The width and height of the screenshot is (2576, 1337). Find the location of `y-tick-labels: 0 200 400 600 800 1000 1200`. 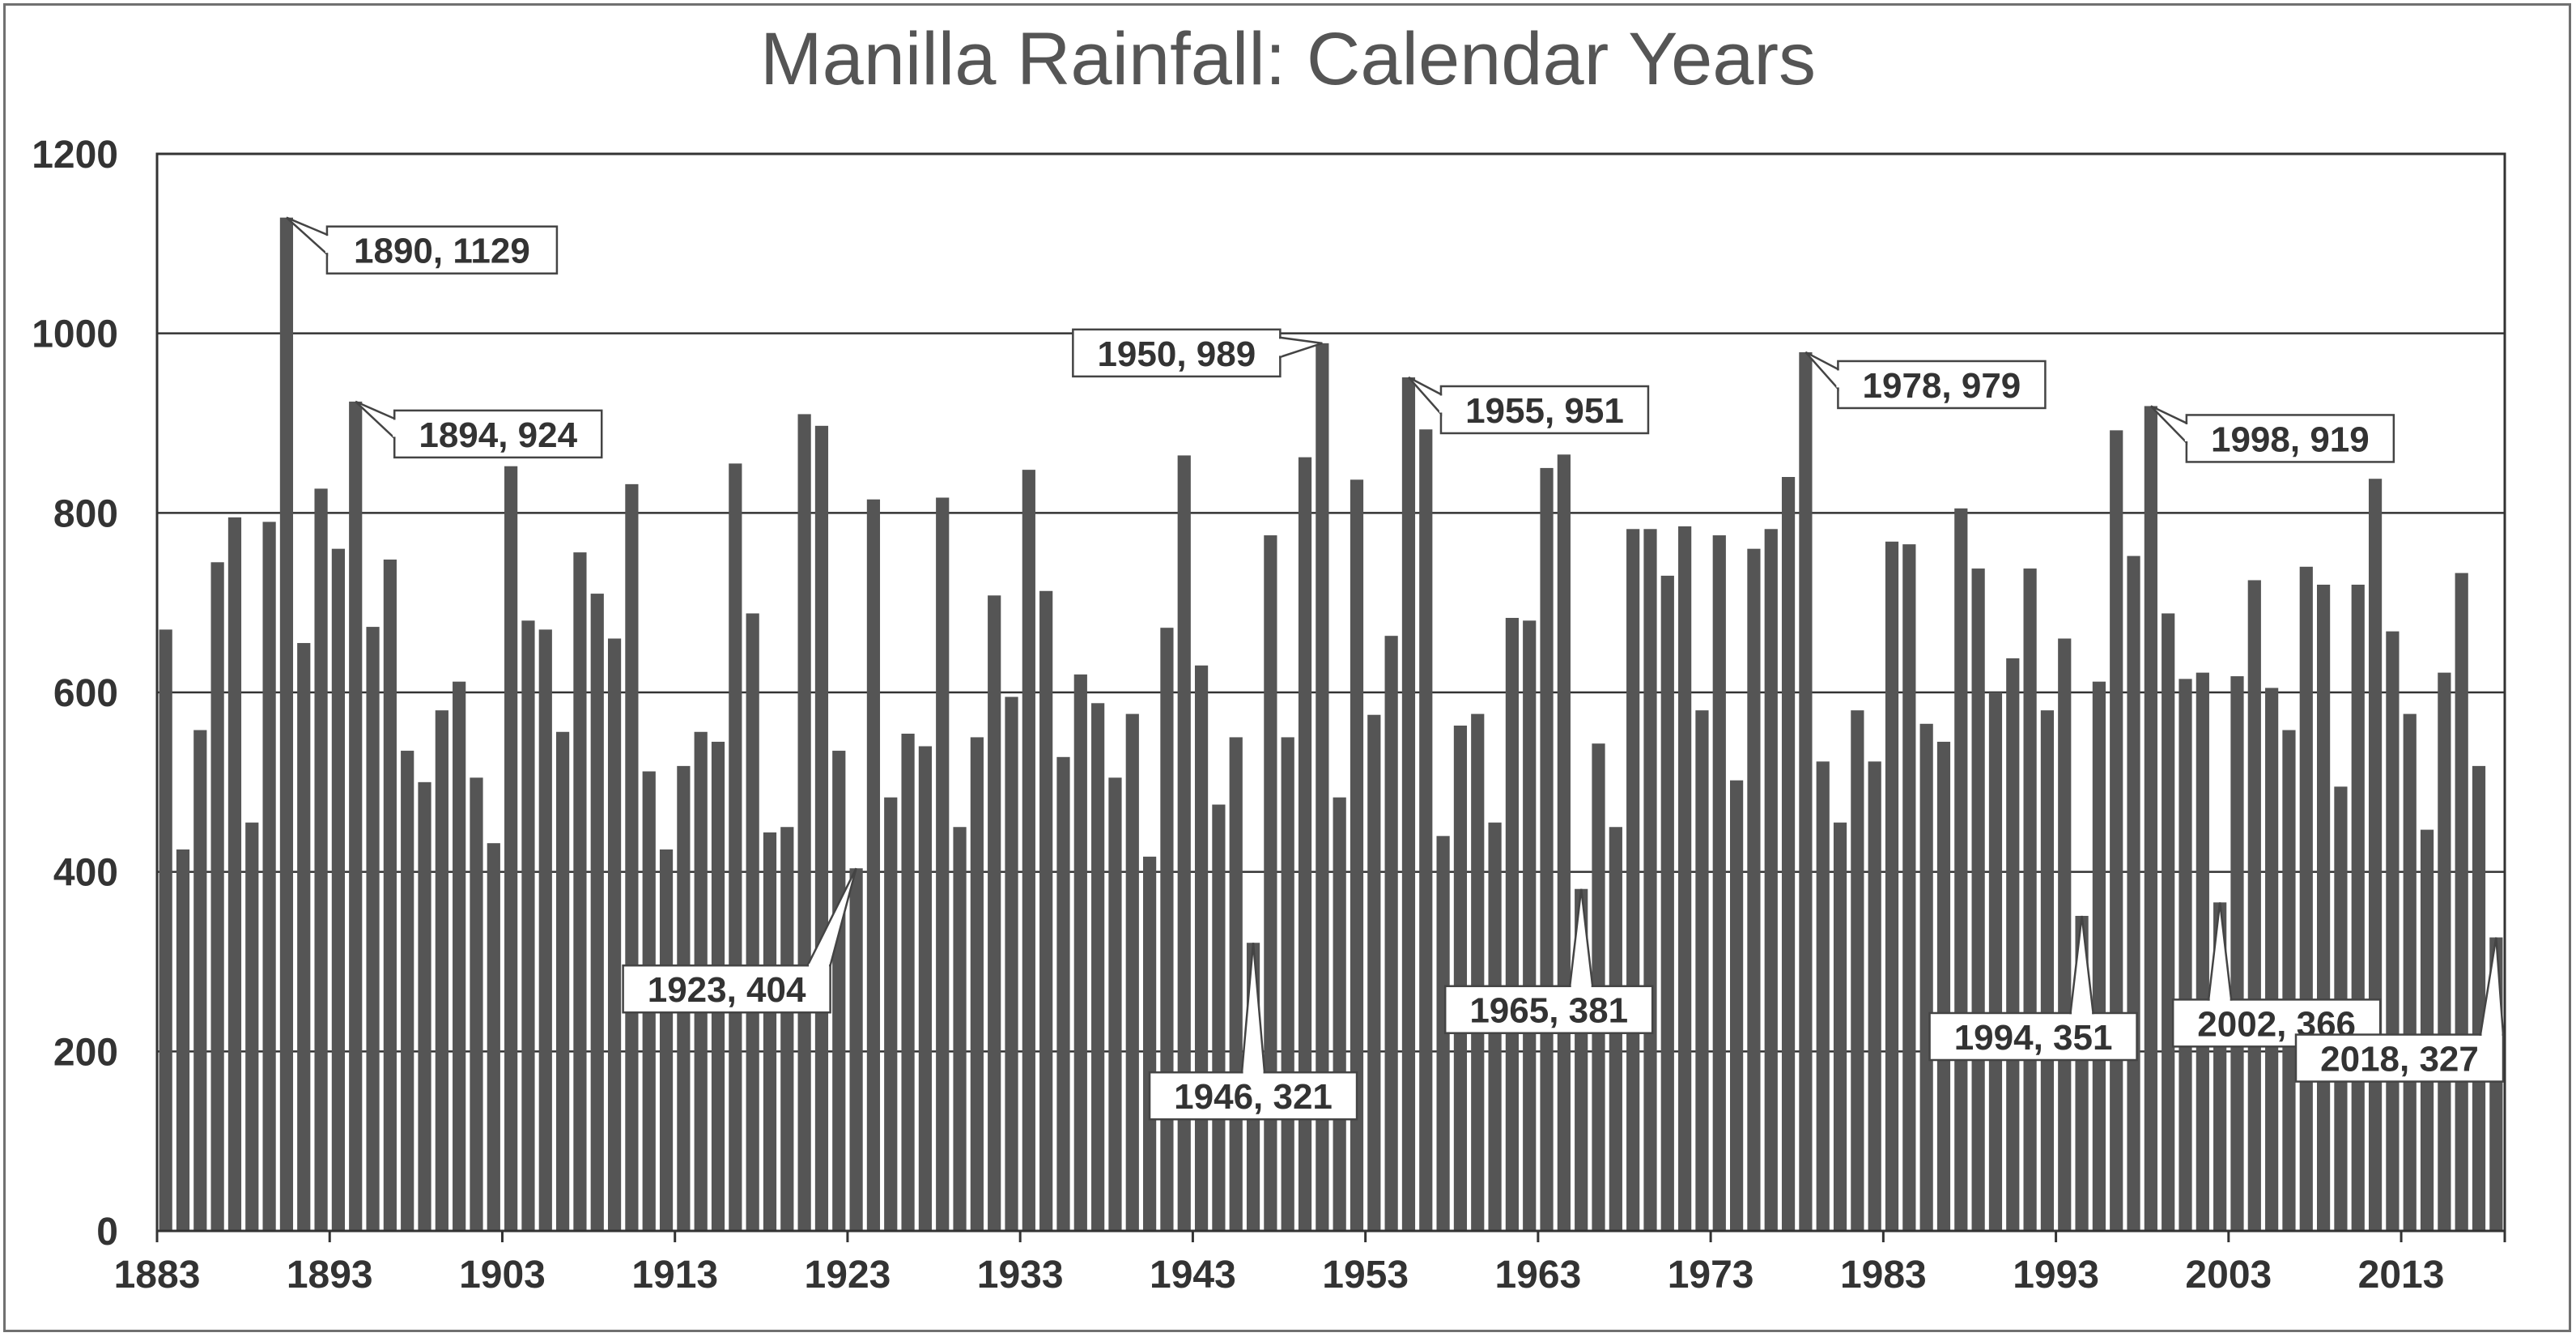

y-tick-labels: 0 200 400 600 800 1000 1200 is located at coordinates (75, 694).